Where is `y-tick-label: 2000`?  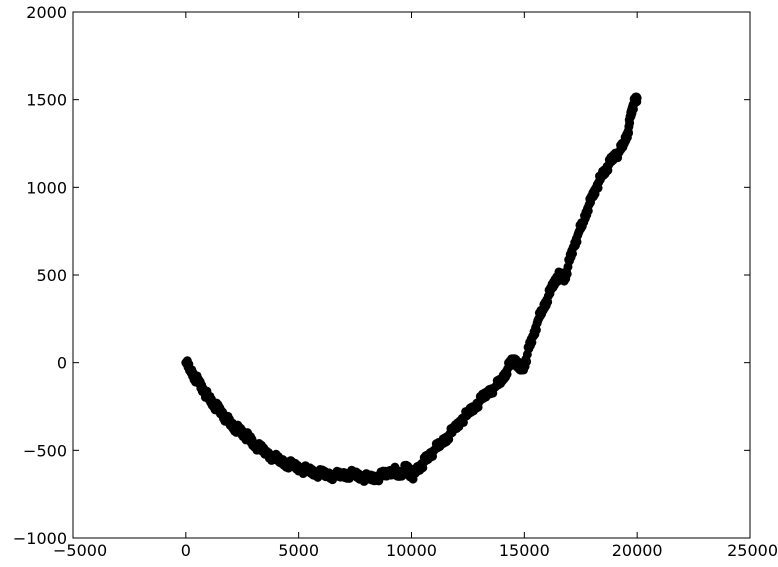 y-tick-label: 2000 is located at coordinates (46, 12).